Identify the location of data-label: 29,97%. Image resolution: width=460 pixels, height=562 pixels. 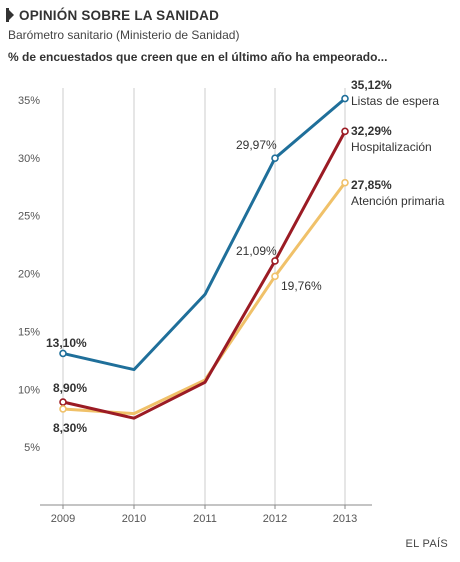
(256, 145).